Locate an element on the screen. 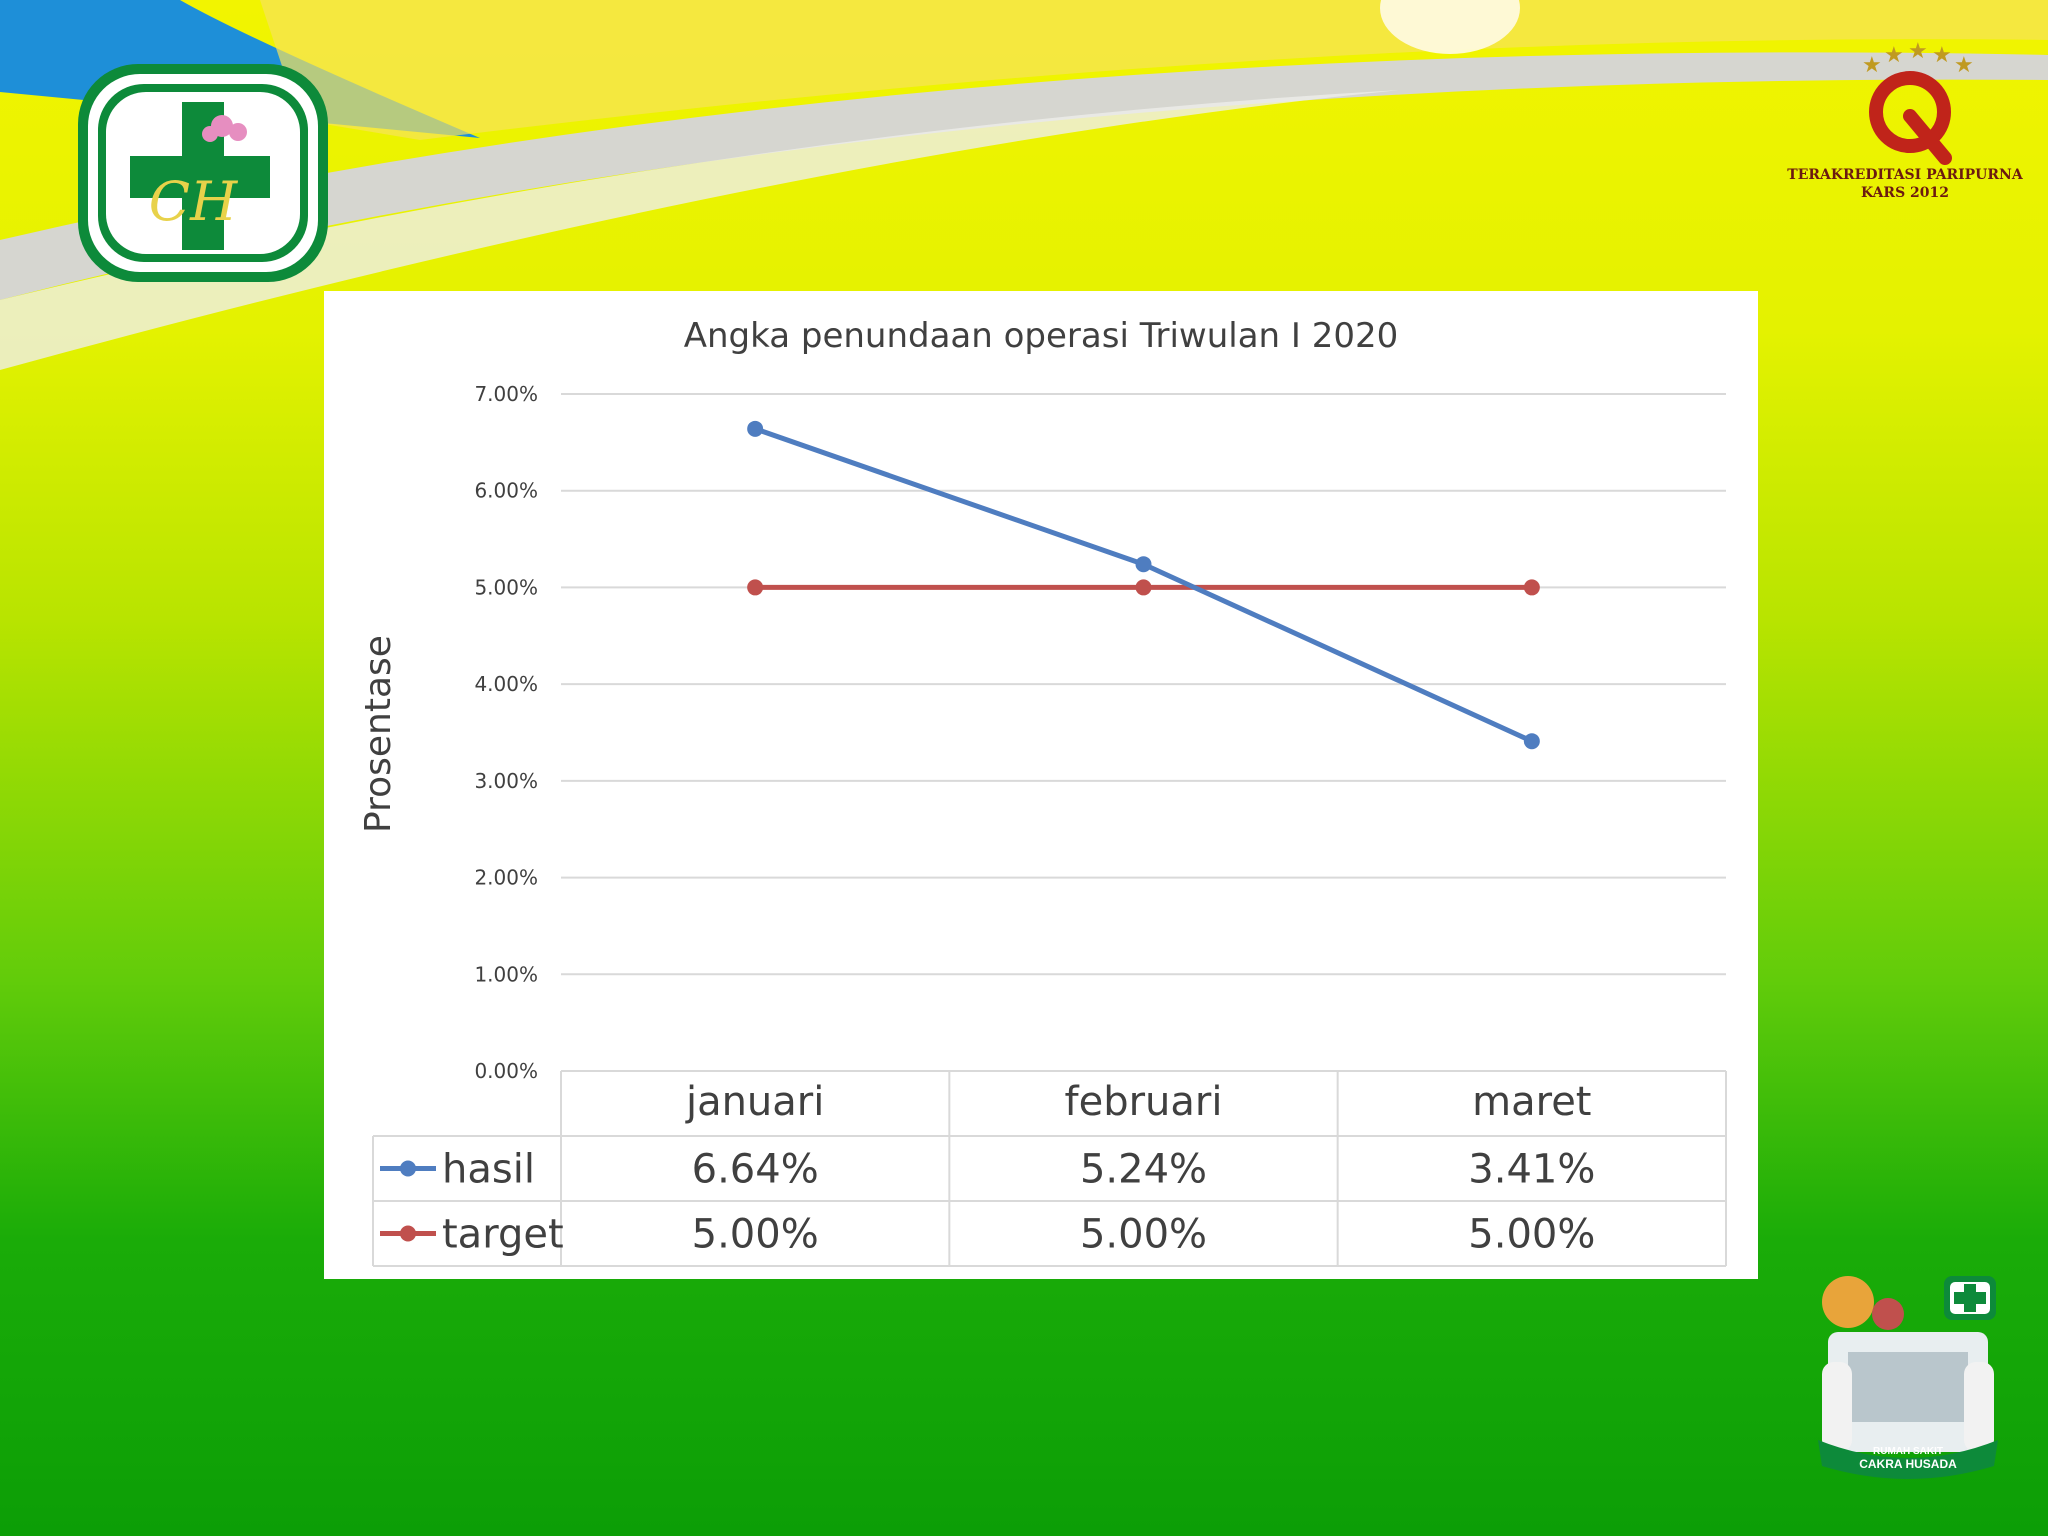  hospital-logo: CH is located at coordinates (203, 173).